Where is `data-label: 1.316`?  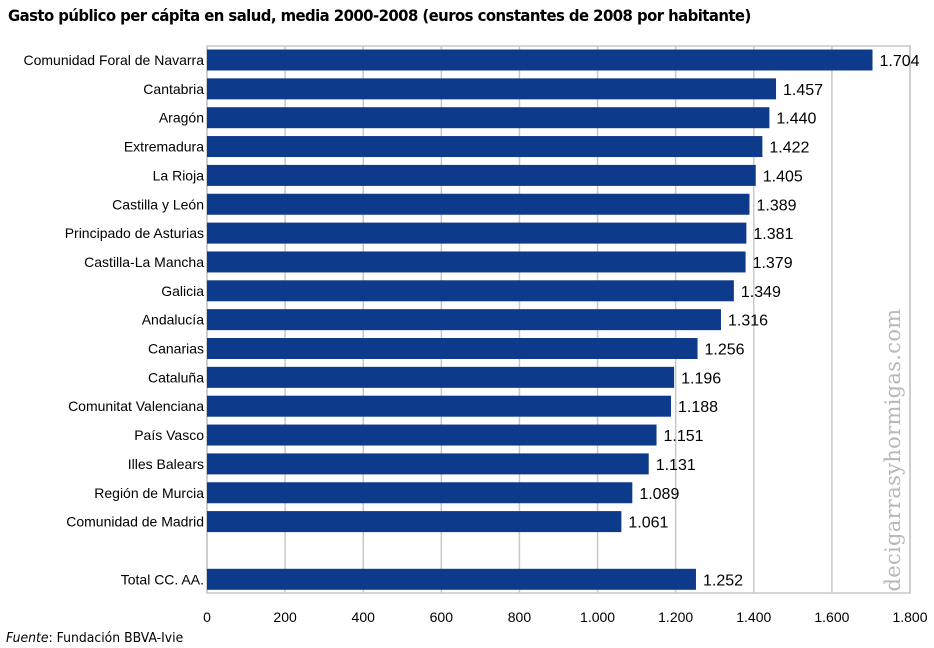 data-label: 1.316 is located at coordinates (748, 321).